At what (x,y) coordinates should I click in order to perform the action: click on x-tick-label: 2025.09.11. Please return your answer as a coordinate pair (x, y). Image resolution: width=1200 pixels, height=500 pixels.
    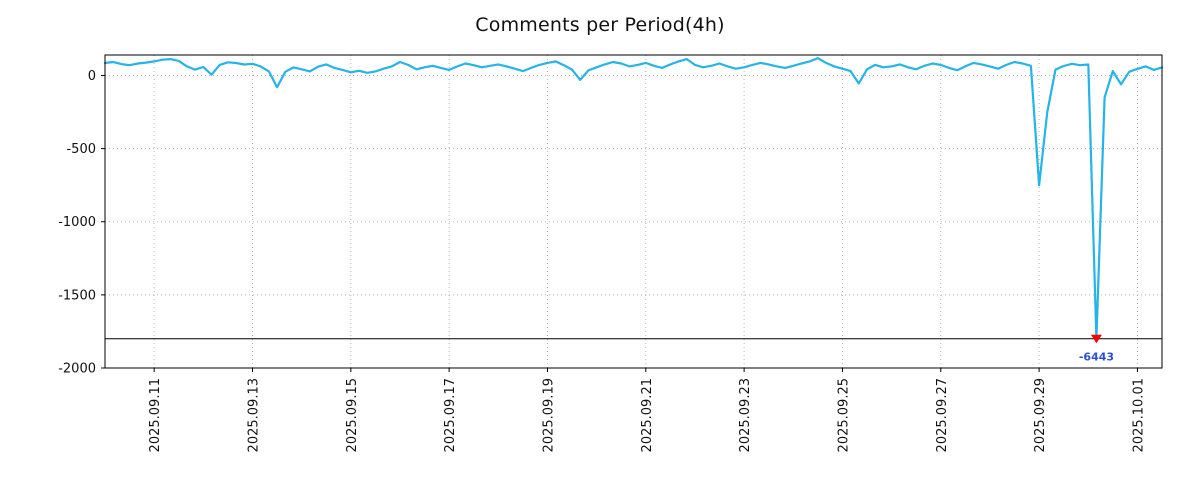
    Looking at the image, I should click on (155, 415).